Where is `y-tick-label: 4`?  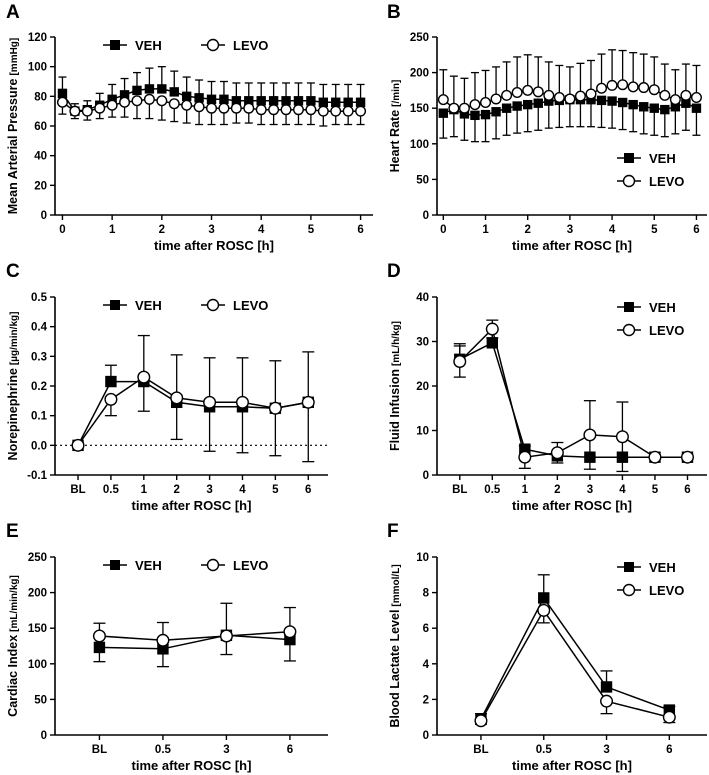 y-tick-label: 4 is located at coordinates (426, 665).